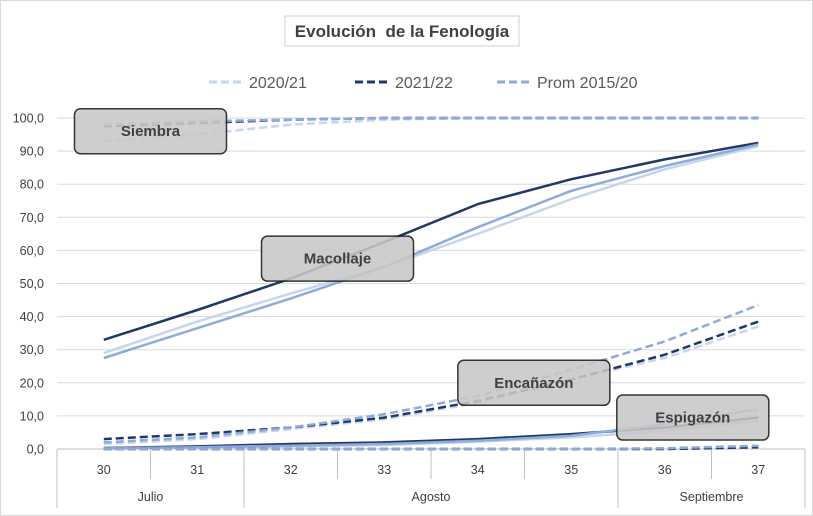  I want to click on series-line, so click(431, 447).